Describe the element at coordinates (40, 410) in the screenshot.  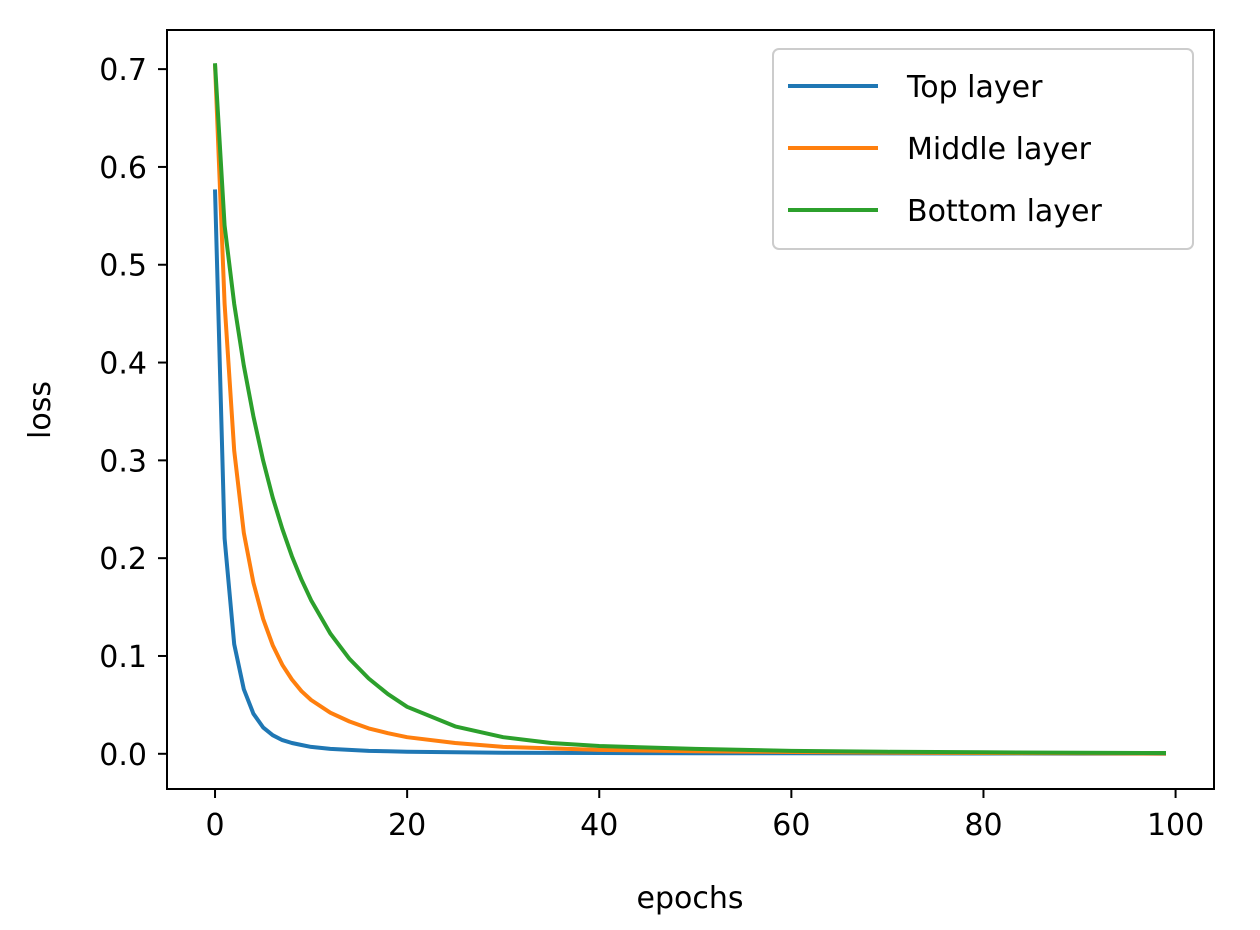
I see `y-axis-label: loss` at that location.